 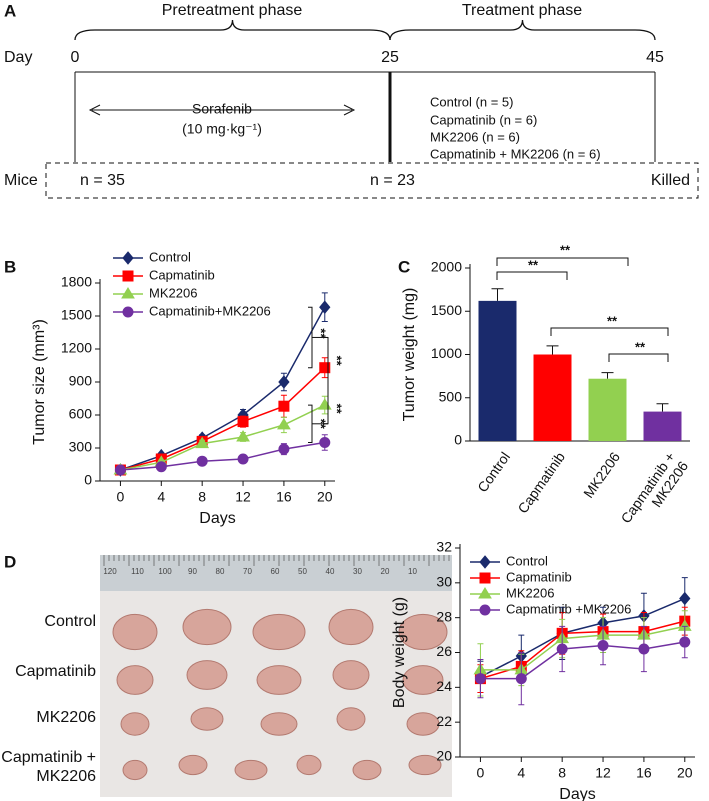 I want to click on x-tick-label: 20, so click(x=685, y=773).